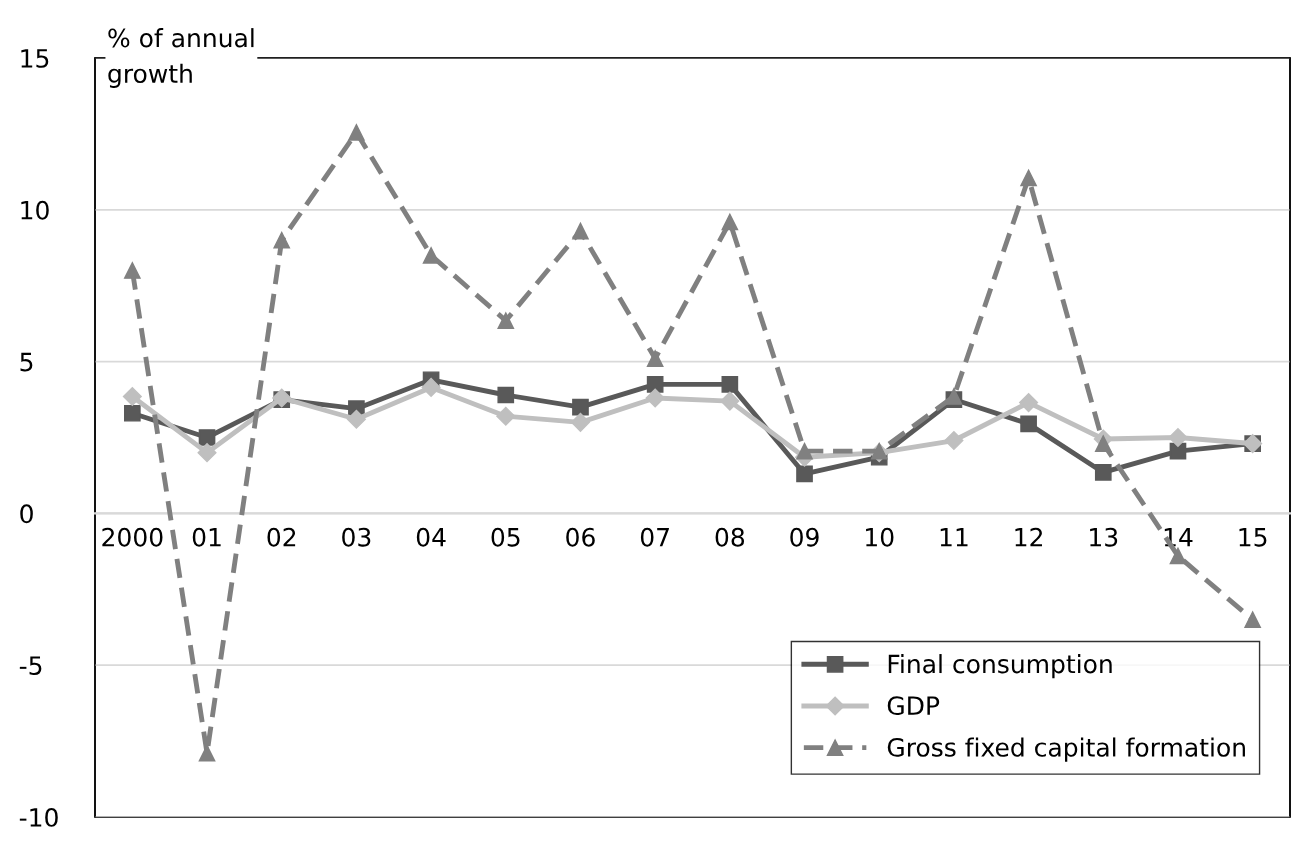  What do you see at coordinates (35, 58) in the screenshot?
I see `y-tick-label: 15` at bounding box center [35, 58].